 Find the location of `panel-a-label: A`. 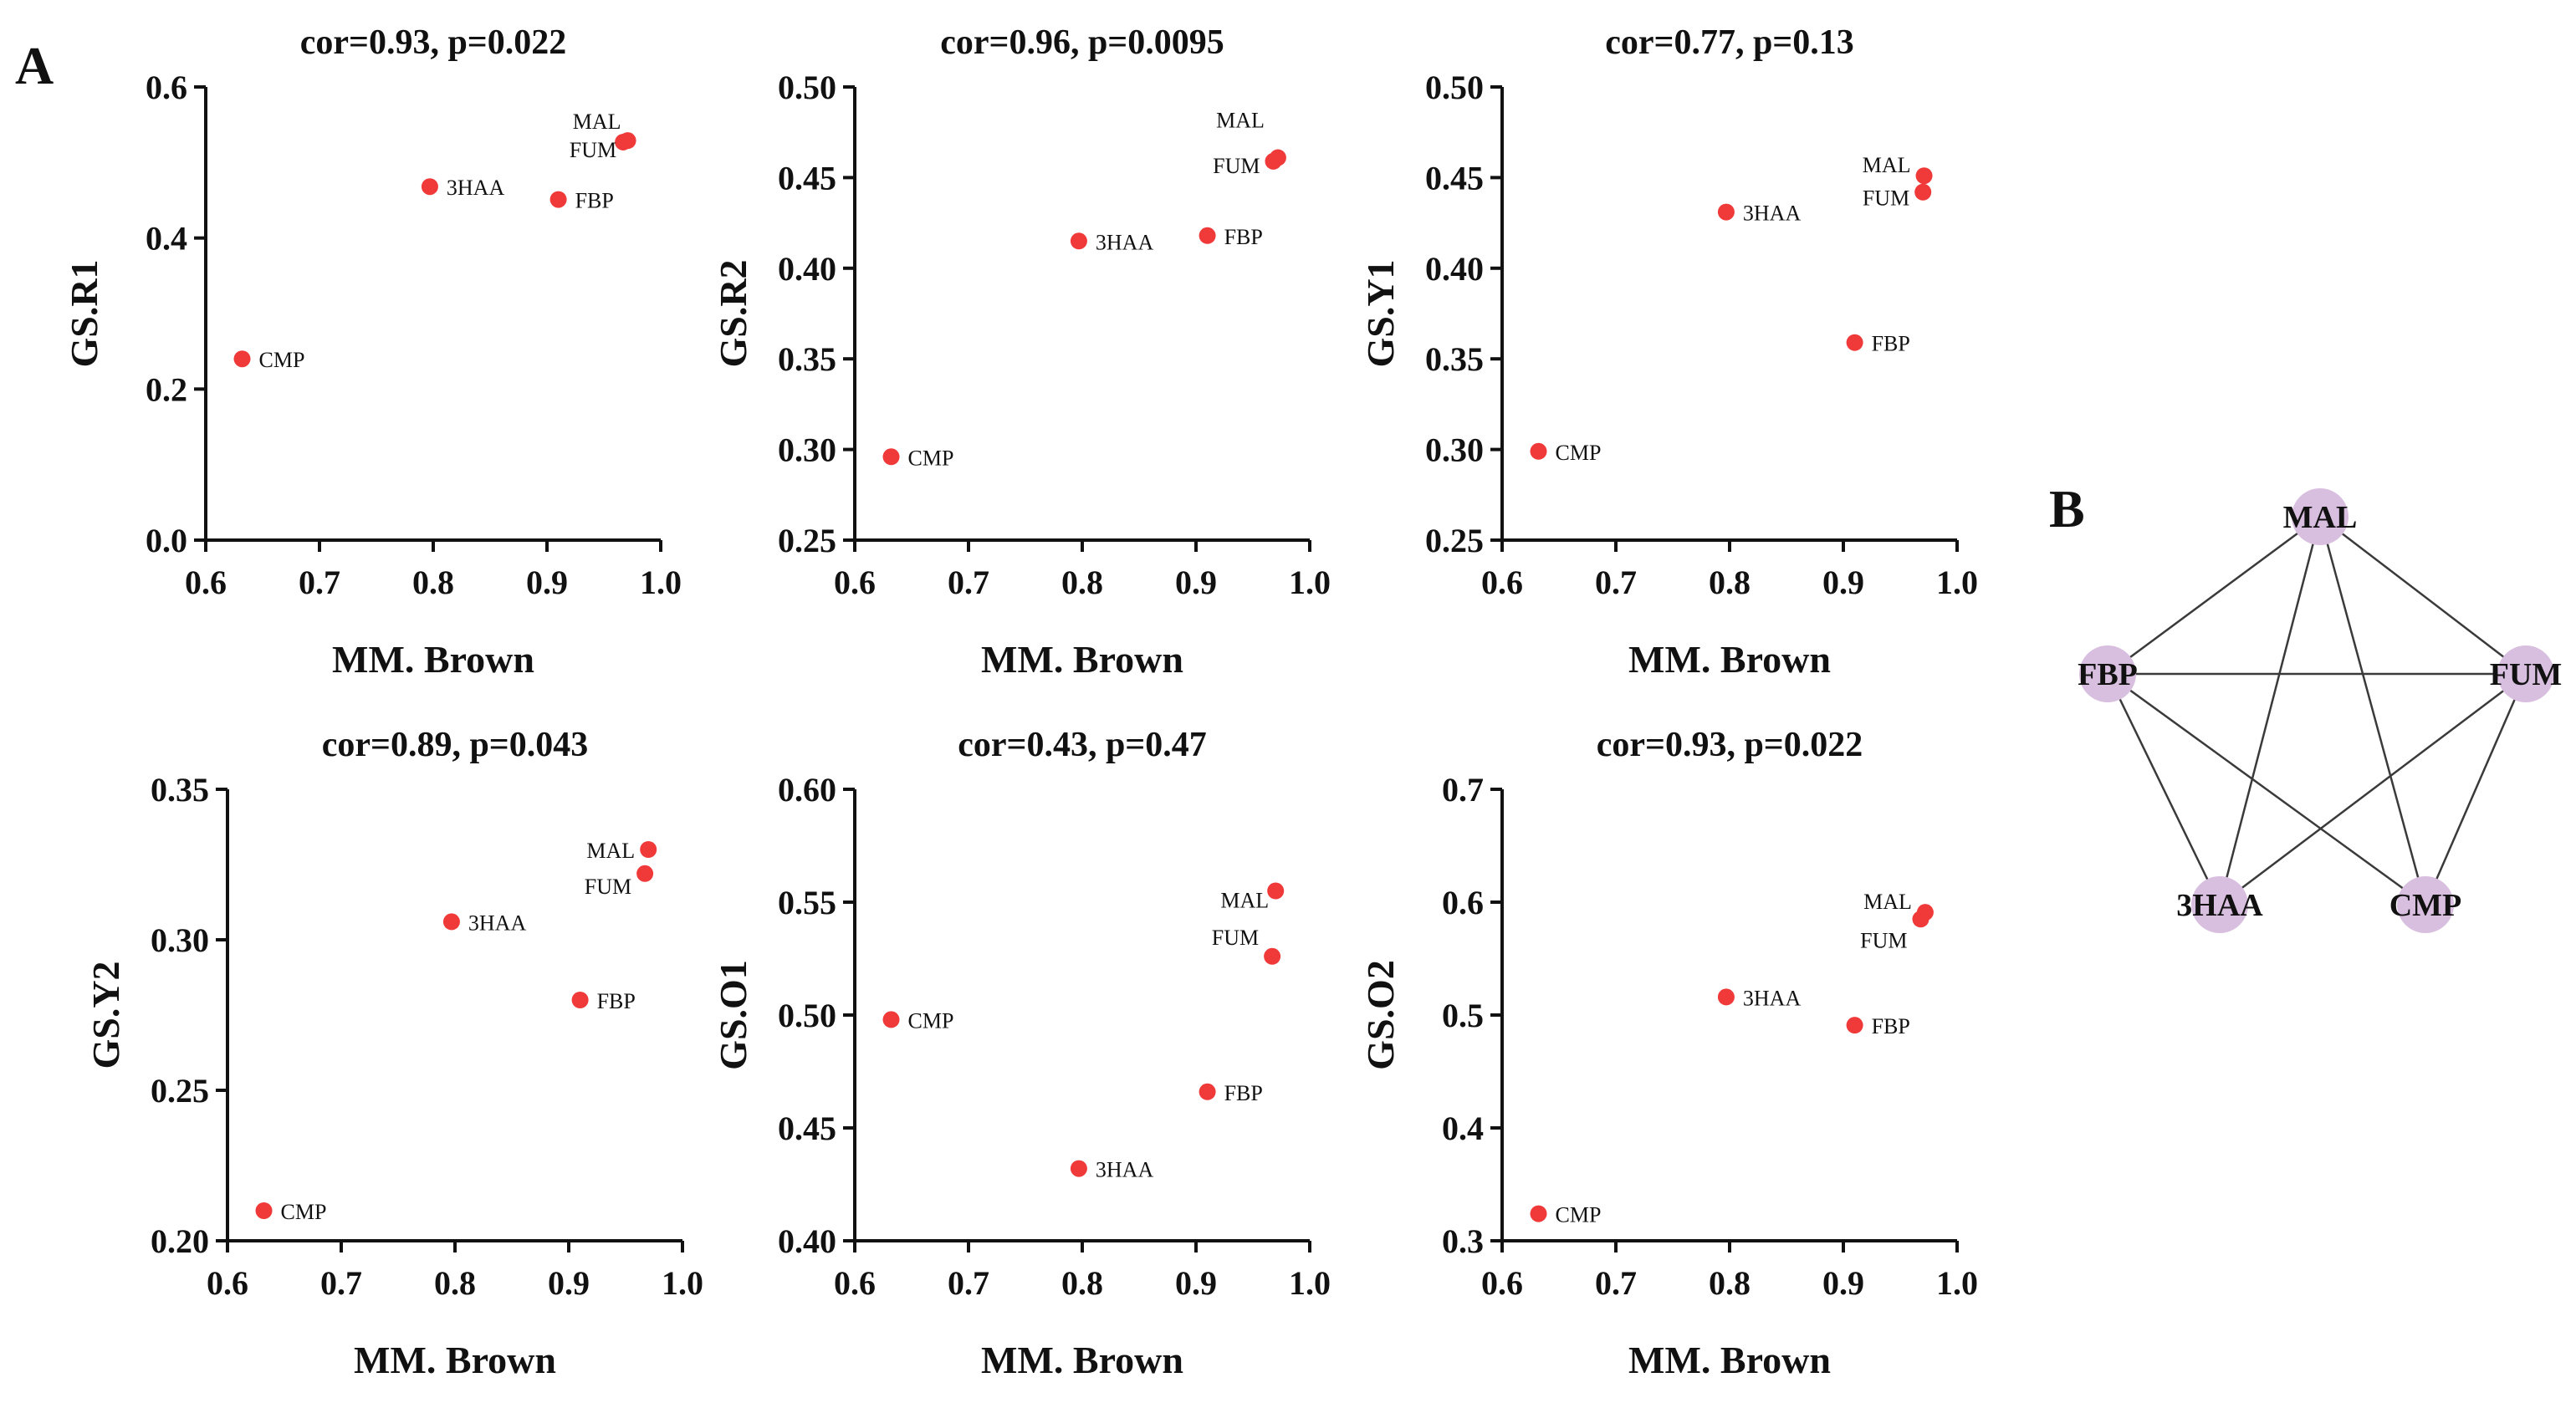

panel-a-label: A is located at coordinates (34, 65).